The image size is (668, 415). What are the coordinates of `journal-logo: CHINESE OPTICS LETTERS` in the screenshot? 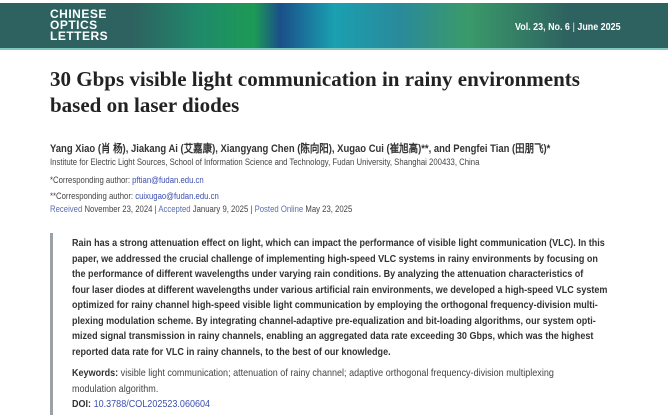 It's located at (79, 25).